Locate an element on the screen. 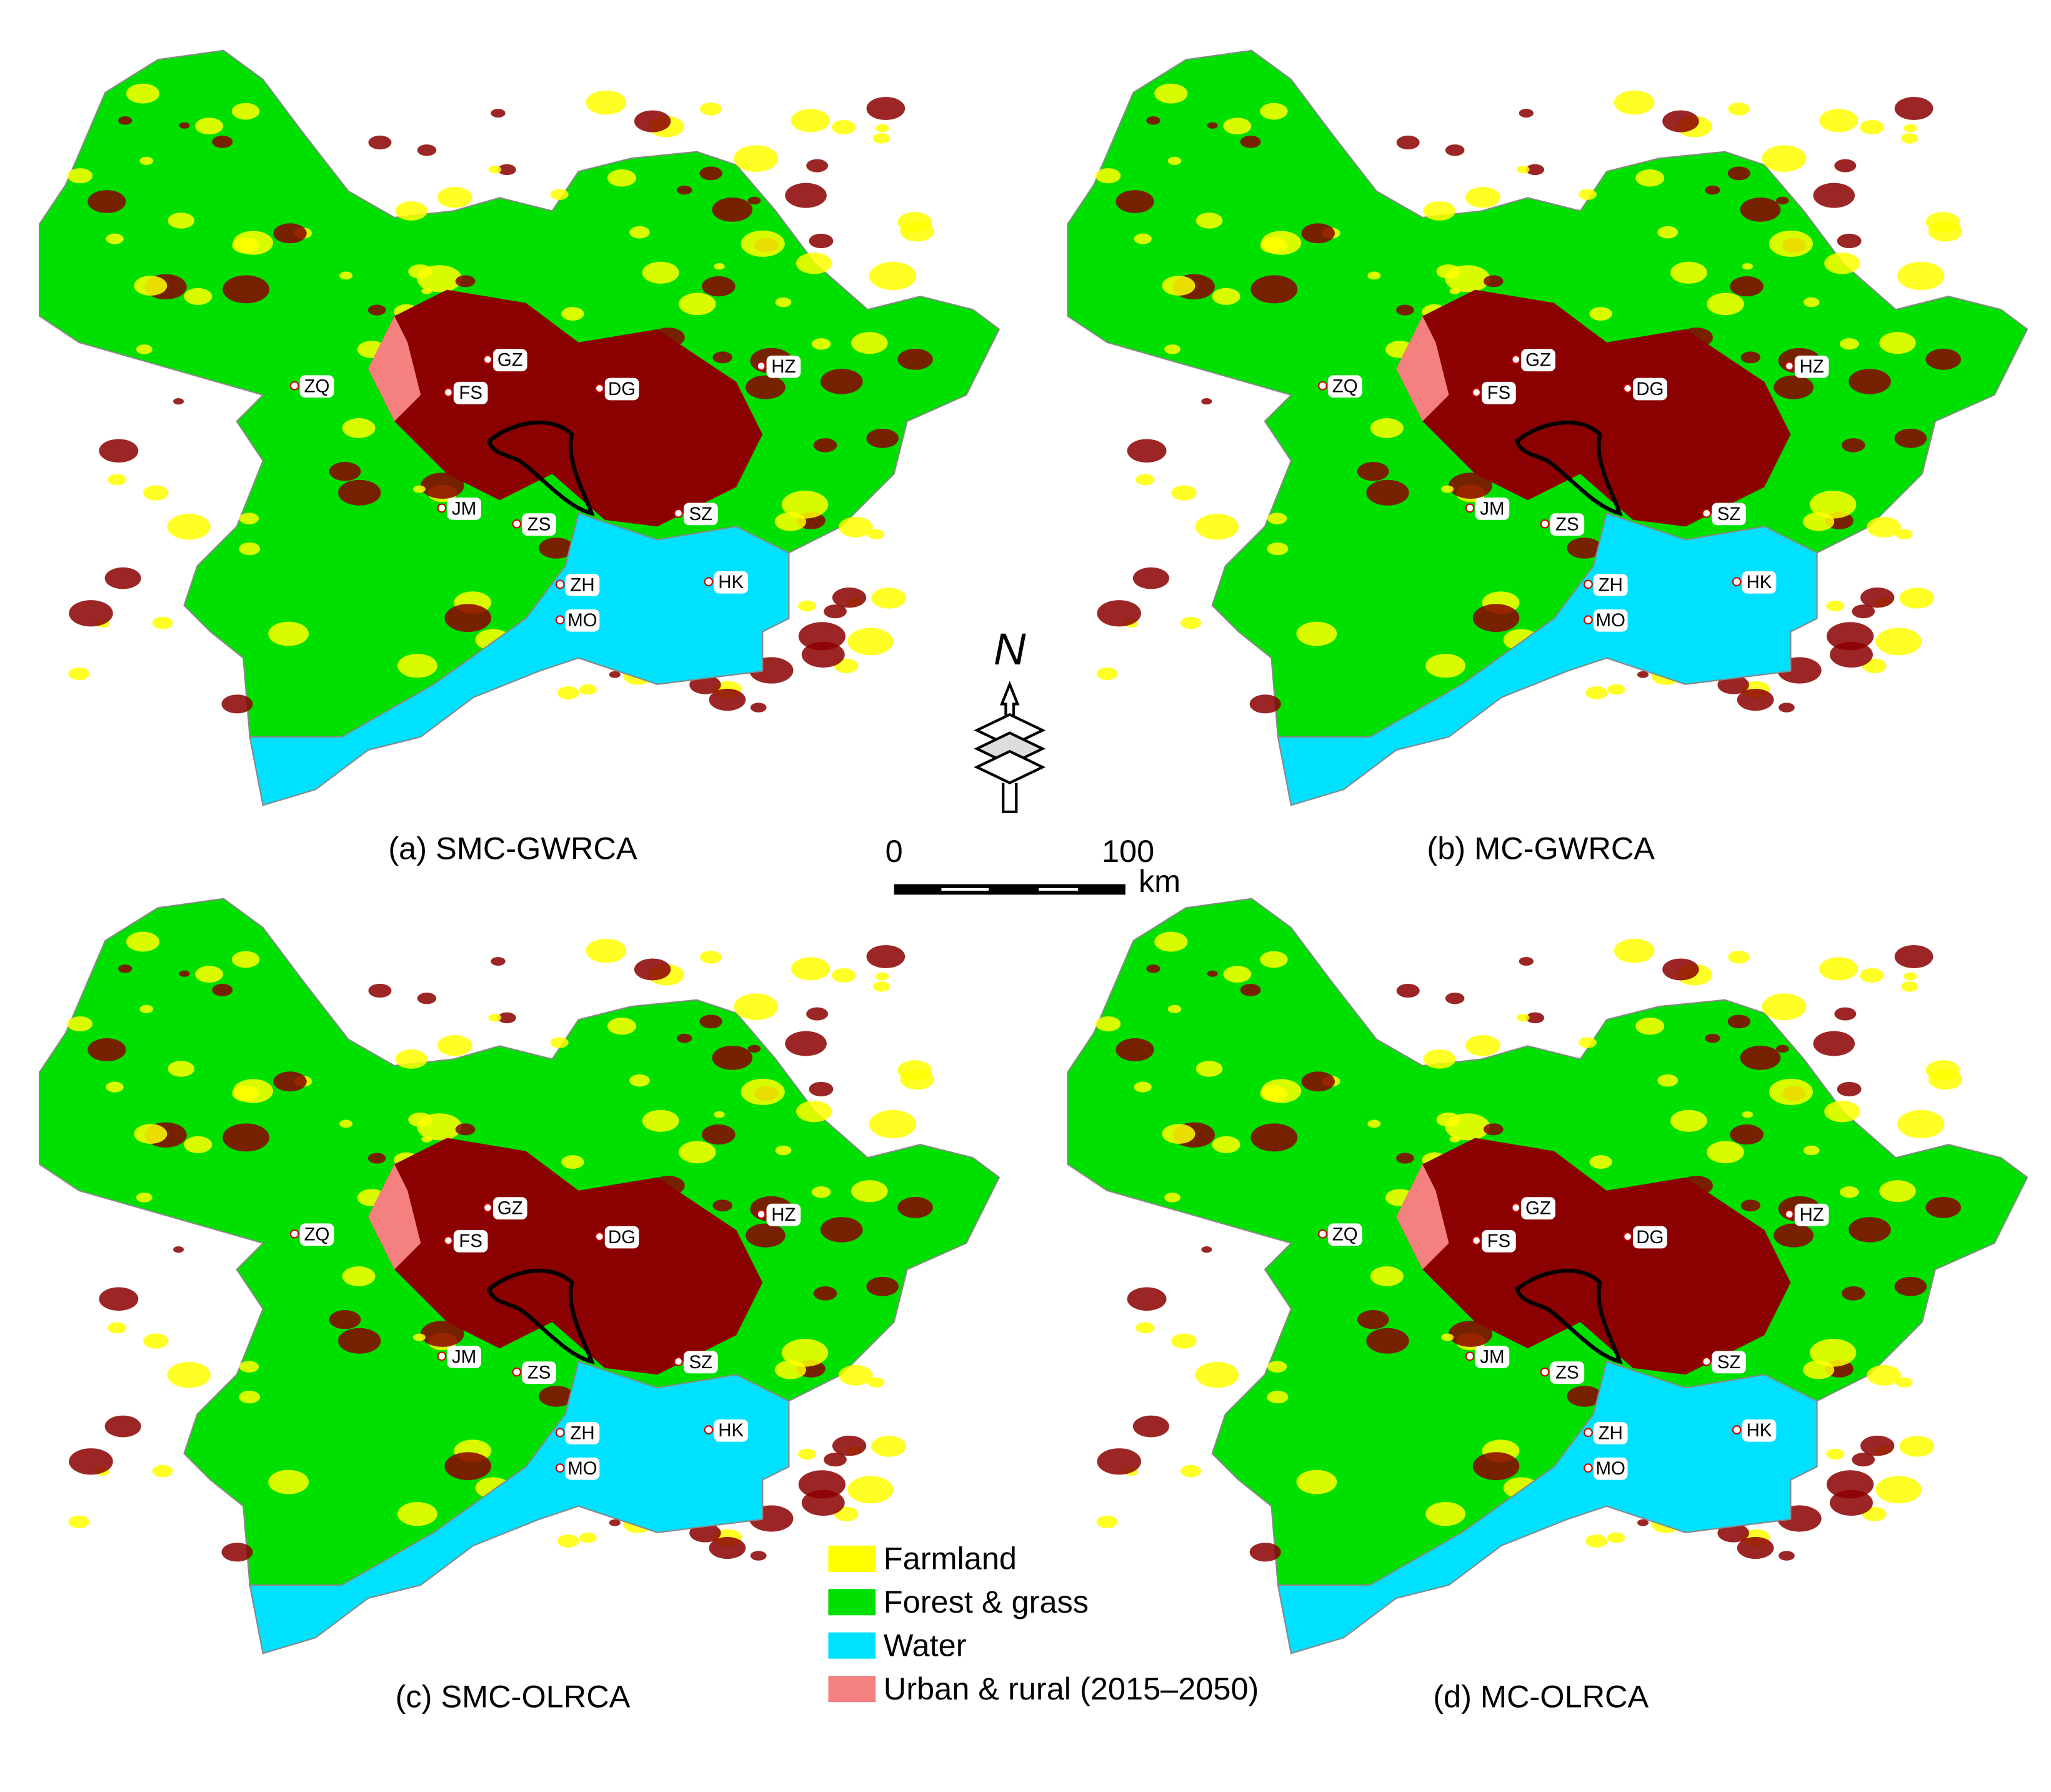 Image resolution: width=2051 pixels, height=1792 pixels. city-label: ZH is located at coordinates (1611, 584).